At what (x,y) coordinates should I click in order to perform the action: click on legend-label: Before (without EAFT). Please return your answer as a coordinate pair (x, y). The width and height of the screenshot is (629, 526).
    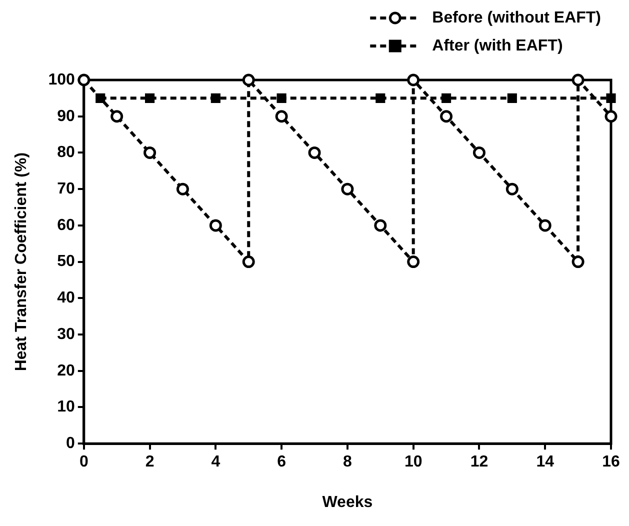
    Looking at the image, I should click on (517, 17).